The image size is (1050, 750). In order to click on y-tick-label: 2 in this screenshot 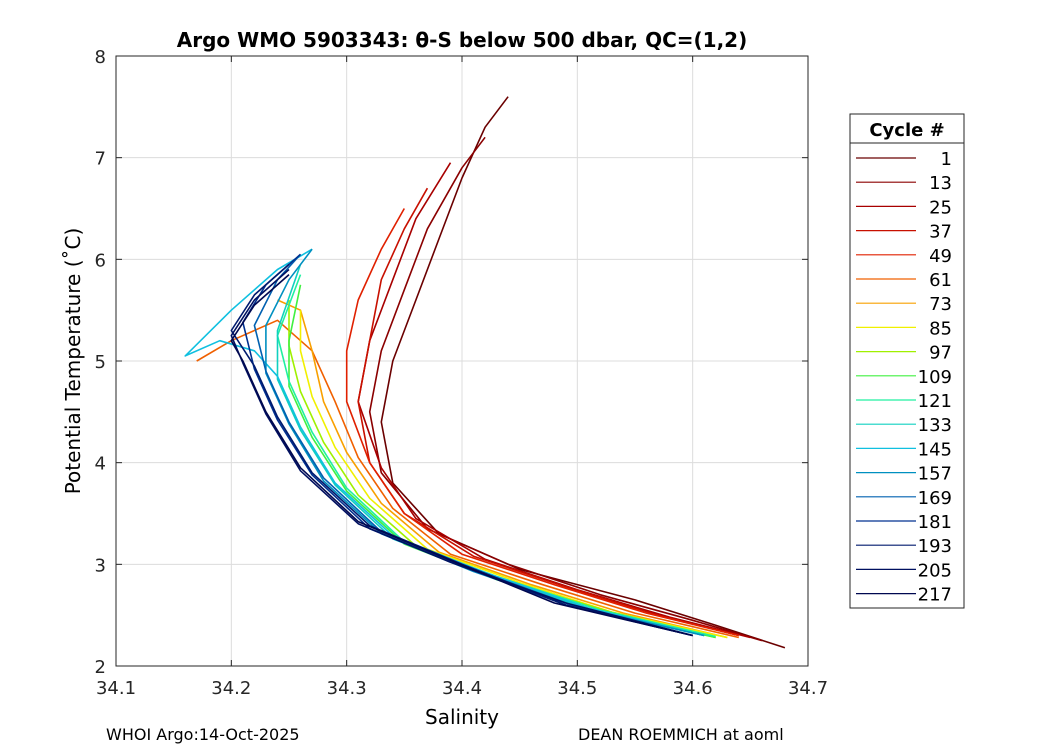, I will do `click(100, 667)`.